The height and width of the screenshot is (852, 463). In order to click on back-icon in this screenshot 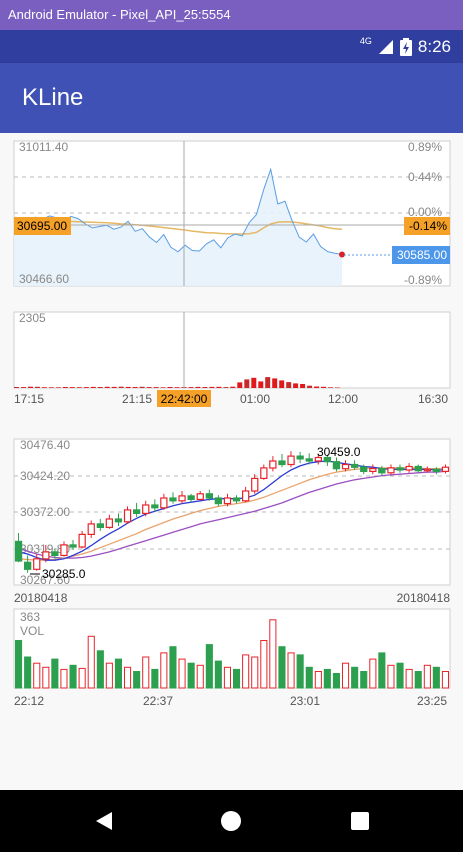, I will do `click(104, 821)`.